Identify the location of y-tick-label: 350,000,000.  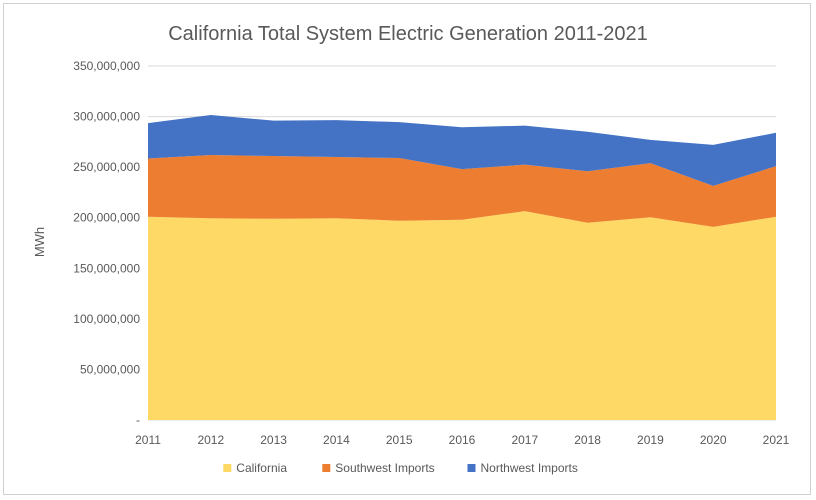
(106, 66).